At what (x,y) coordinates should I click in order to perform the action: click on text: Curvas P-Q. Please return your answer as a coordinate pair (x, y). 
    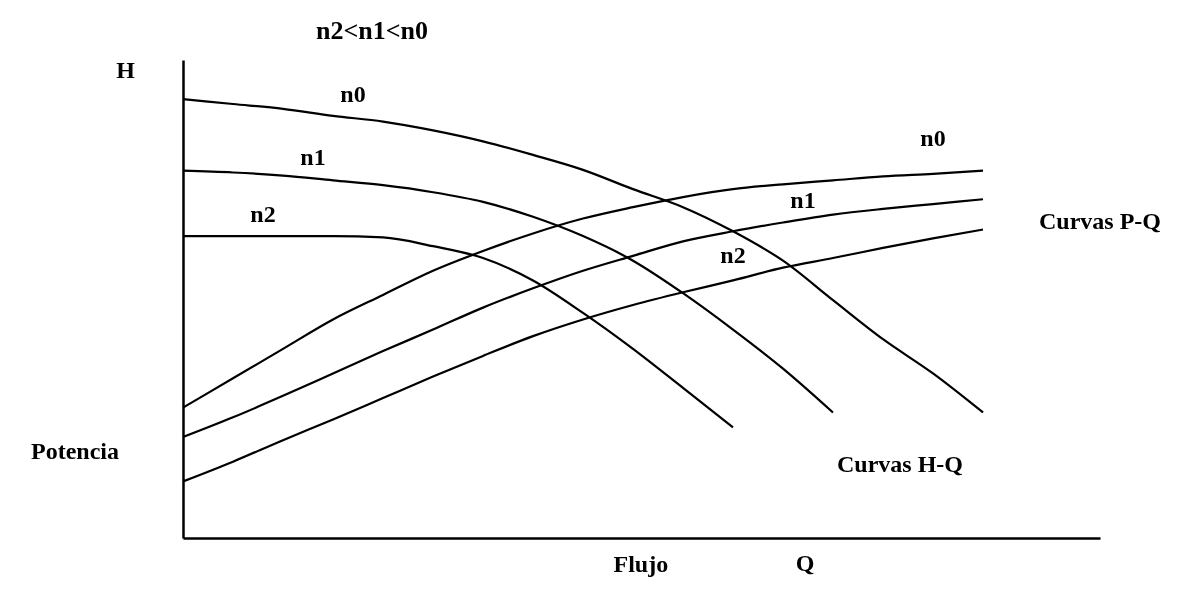
    Looking at the image, I should click on (1100, 221).